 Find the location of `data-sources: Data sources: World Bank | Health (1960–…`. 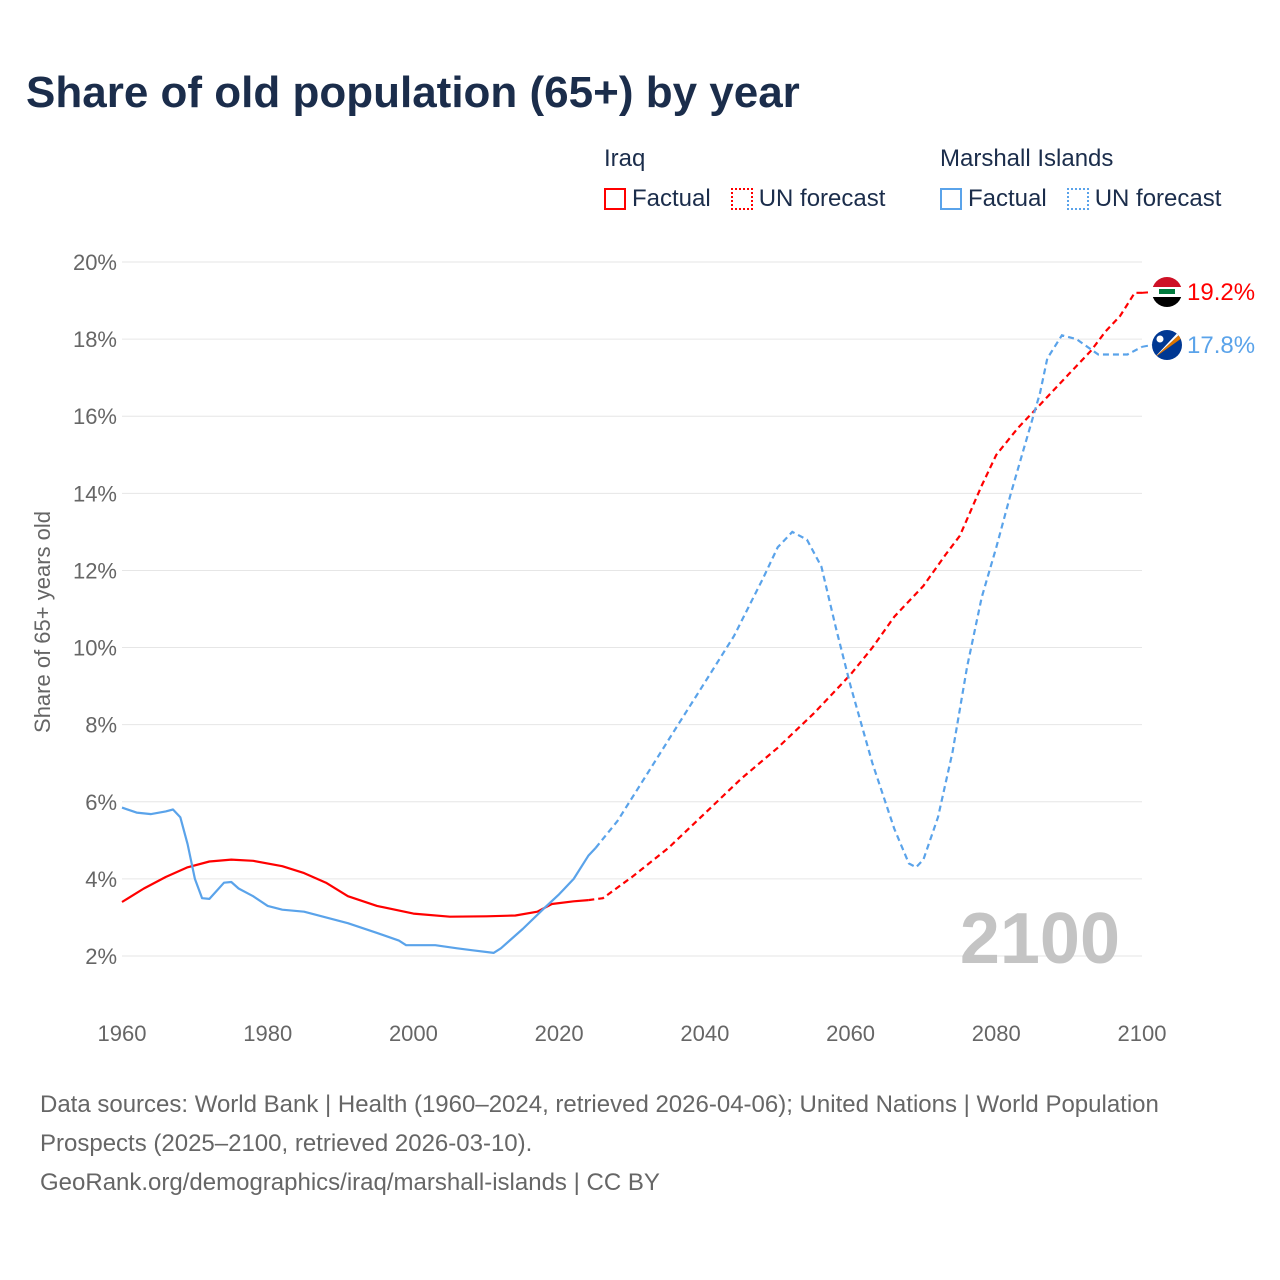

data-sources: Data sources: World Bank | Health (1960–… is located at coordinates (599, 1124).